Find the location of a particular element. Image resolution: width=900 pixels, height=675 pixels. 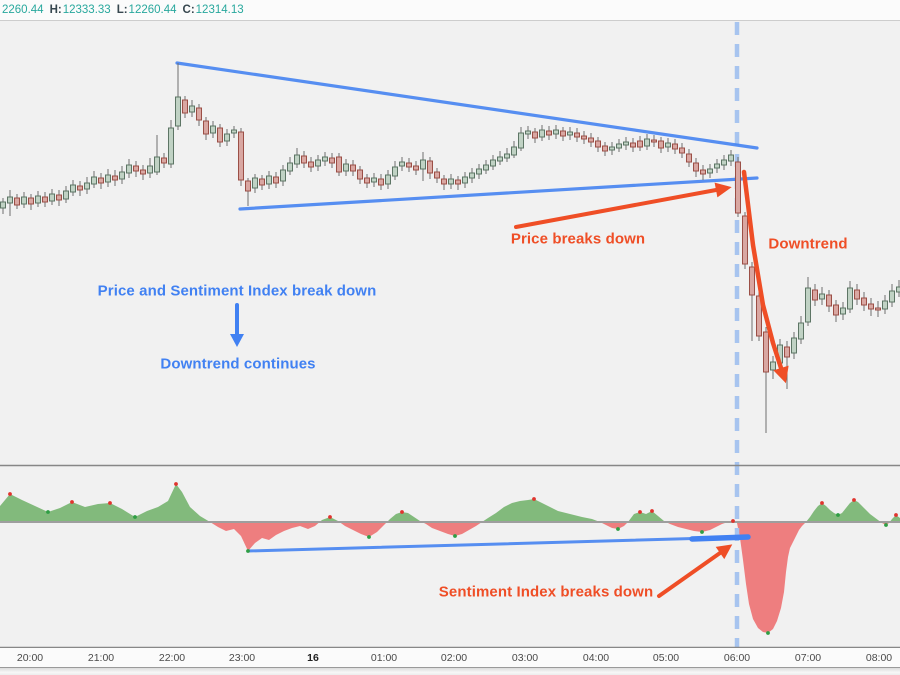

axis-label: 03:00 is located at coordinates (525, 658).